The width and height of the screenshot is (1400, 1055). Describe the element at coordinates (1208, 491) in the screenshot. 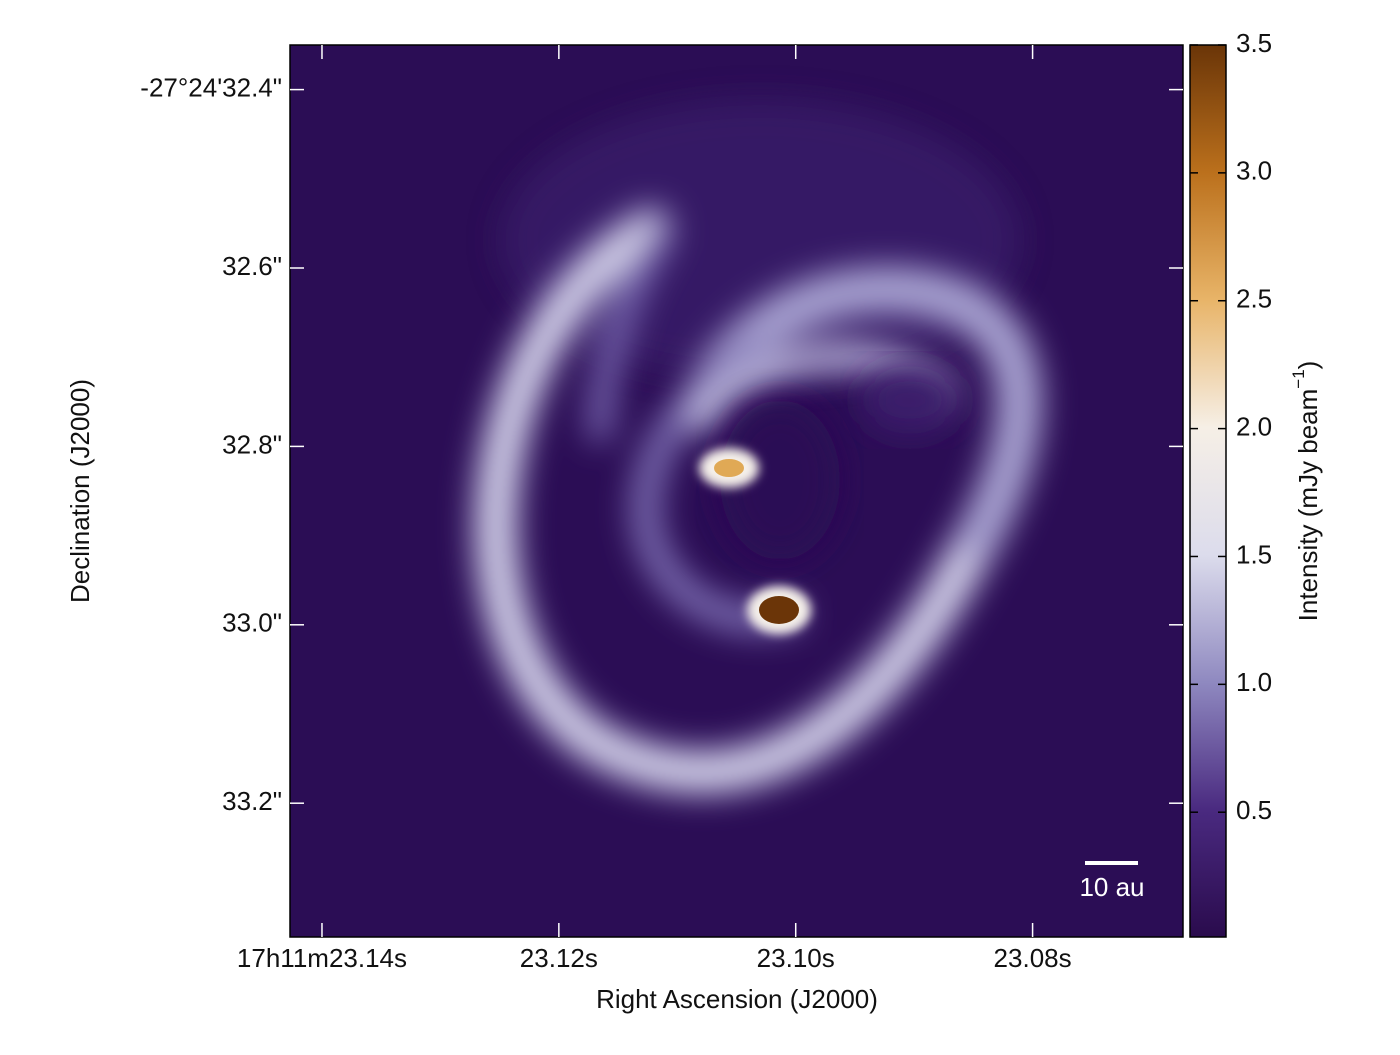

I see `colorbar` at that location.